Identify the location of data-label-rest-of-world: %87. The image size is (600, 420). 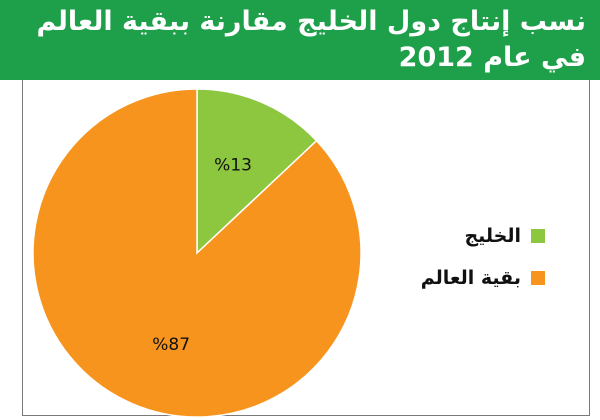
(171, 345).